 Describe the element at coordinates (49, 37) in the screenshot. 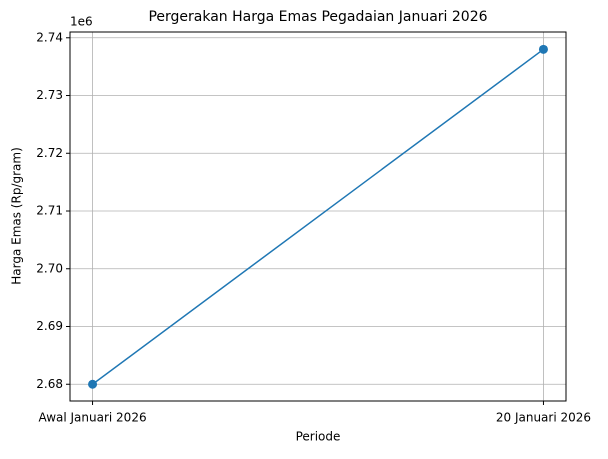

I see `y-tick-label: 2.74` at that location.